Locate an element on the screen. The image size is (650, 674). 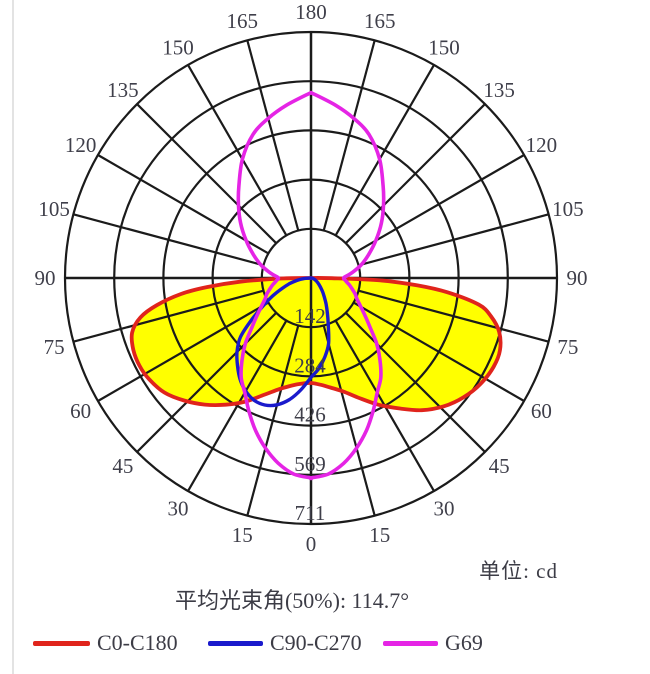
page-edge-divider is located at coordinates (13, 337).